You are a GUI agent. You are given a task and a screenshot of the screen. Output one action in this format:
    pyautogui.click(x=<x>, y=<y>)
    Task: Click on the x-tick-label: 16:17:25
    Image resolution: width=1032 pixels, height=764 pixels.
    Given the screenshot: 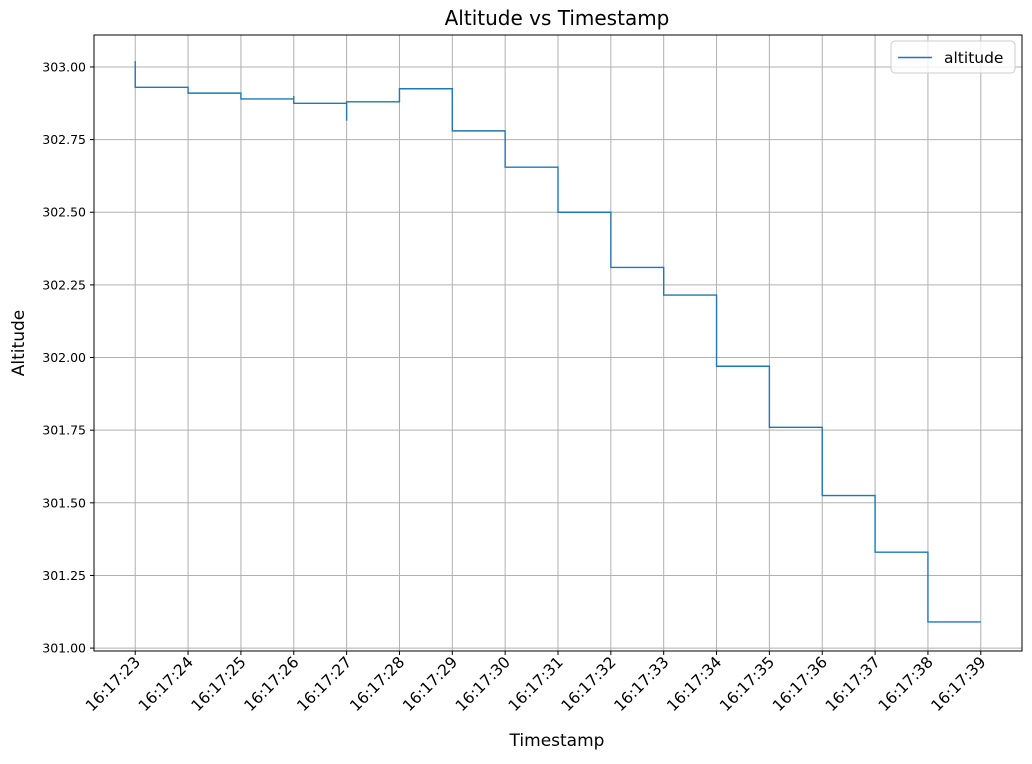 What is the action you would take?
    pyautogui.click(x=219, y=684)
    